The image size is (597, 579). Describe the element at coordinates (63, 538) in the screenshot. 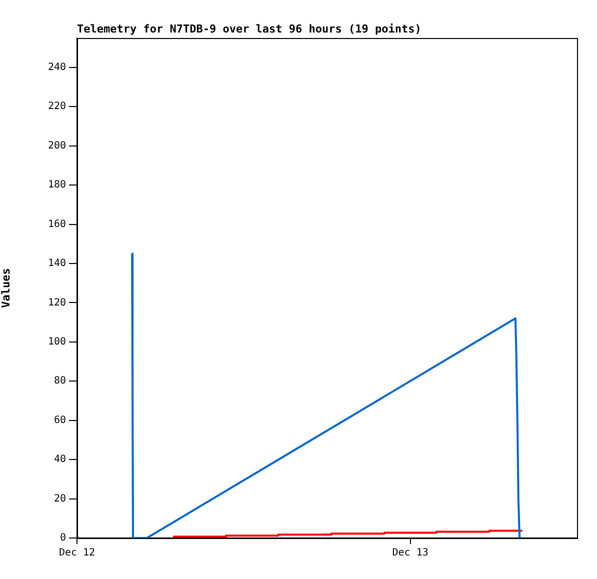

I see `y-tick-label: 0` at that location.